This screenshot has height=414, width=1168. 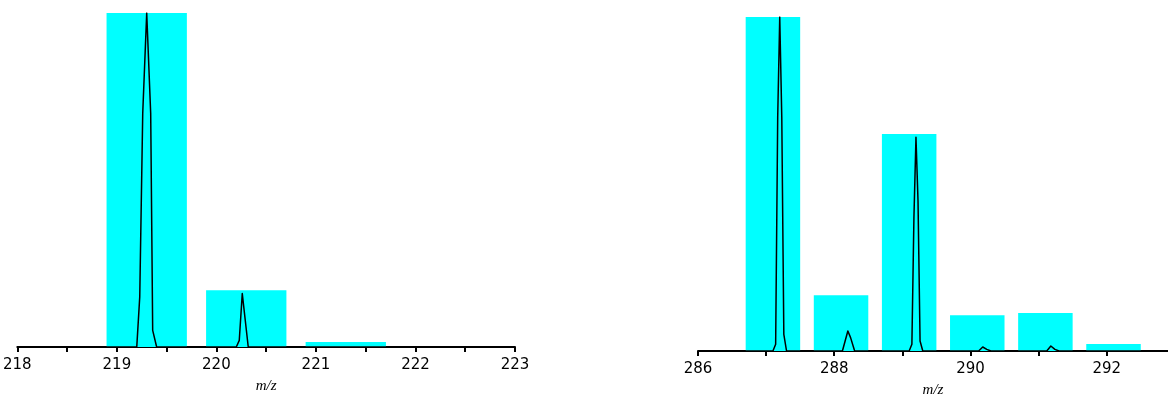 What do you see at coordinates (316, 363) in the screenshot?
I see `x-tick-label: 221` at bounding box center [316, 363].